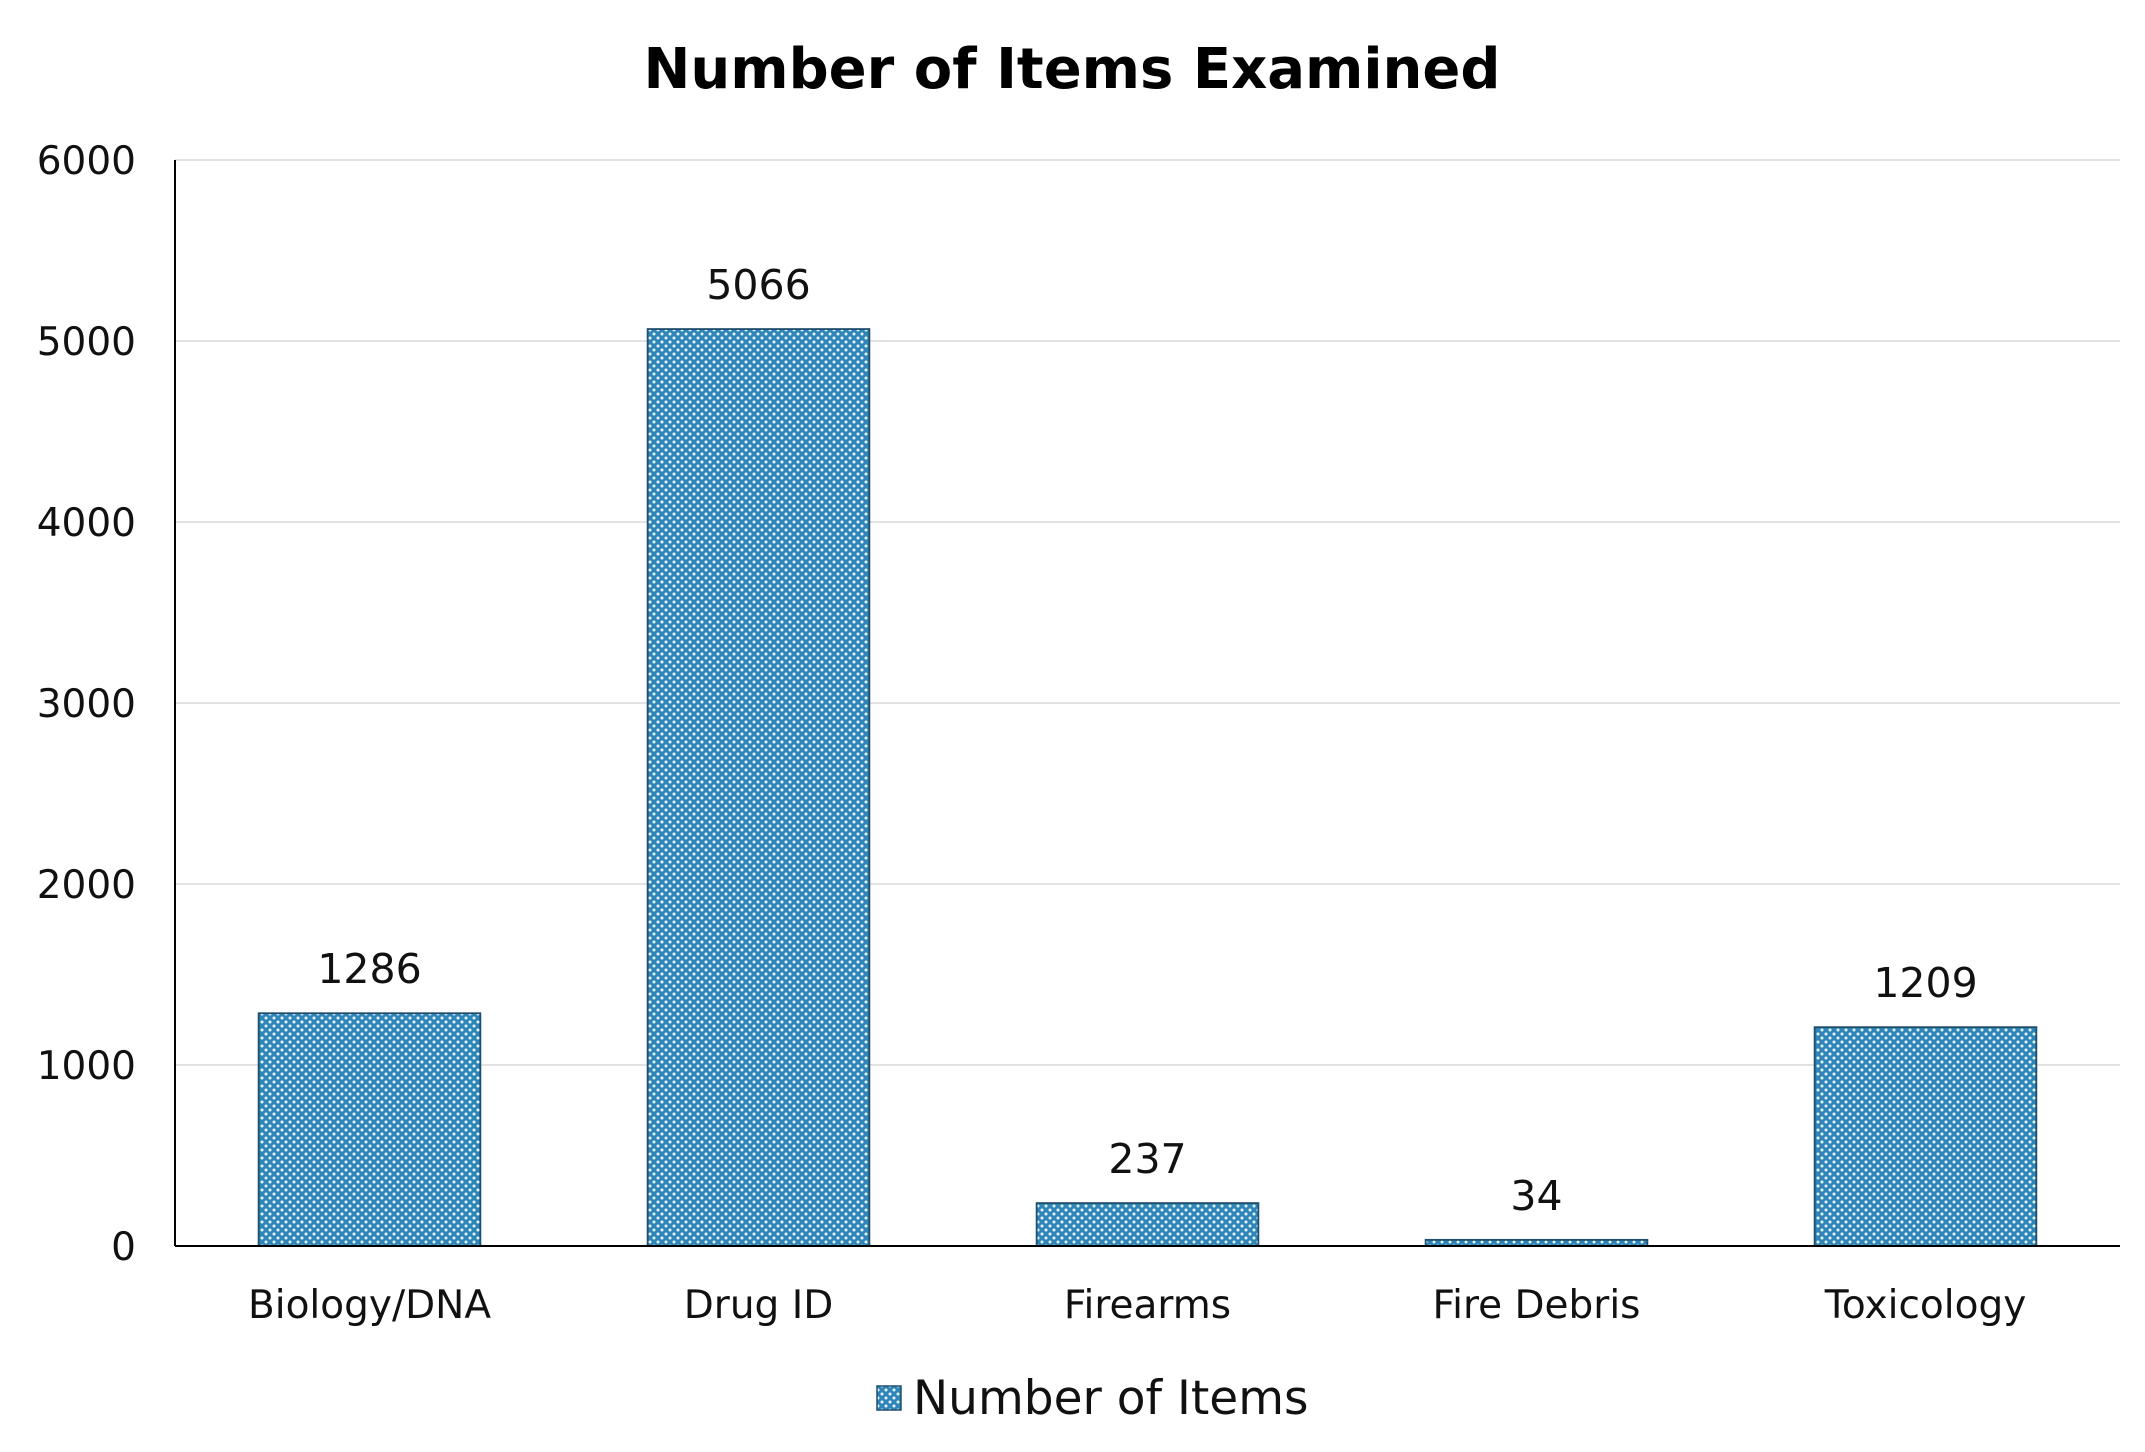  I want to click on x-tick-label: Firearms, so click(1147, 1305).